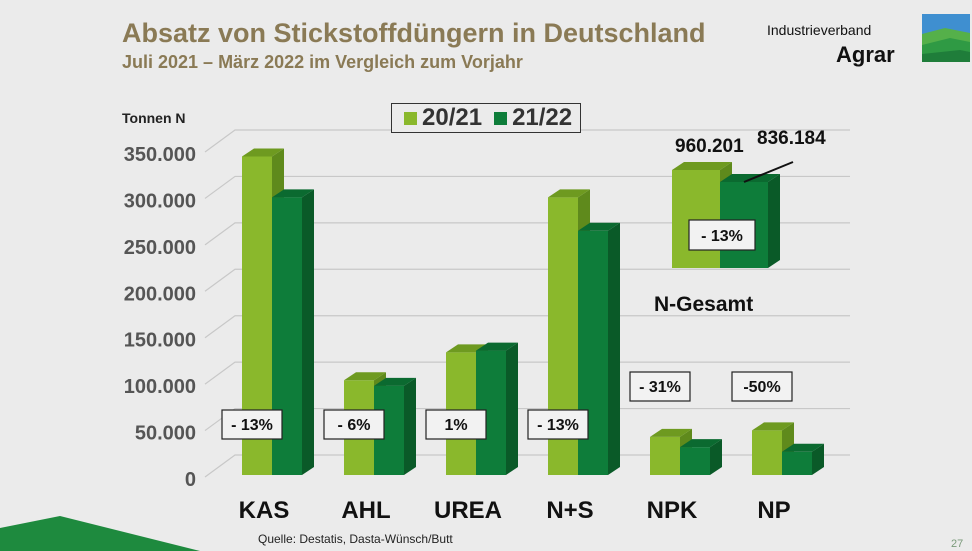 Image resolution: width=972 pixels, height=551 pixels. Describe the element at coordinates (750, 178) in the screenshot. I see `total-bar-2122-top` at that location.